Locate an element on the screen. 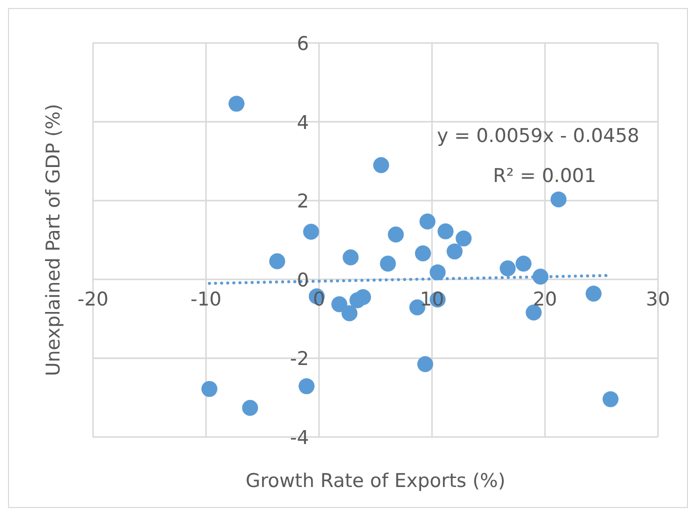 This screenshot has width=688, height=512. x-tick-label: -20 is located at coordinates (93, 299).